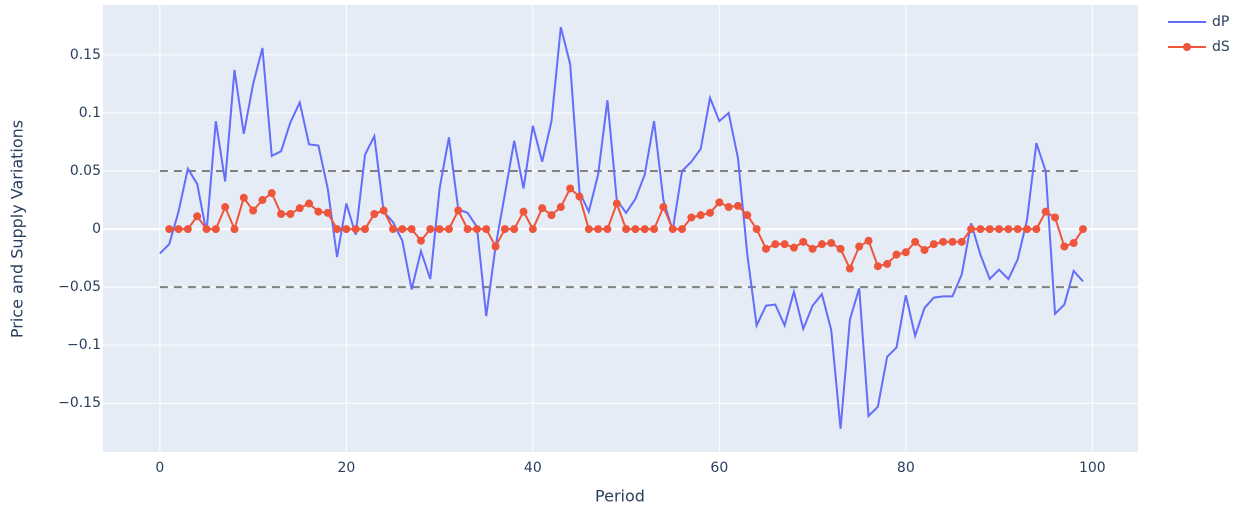  I want to click on legend-label: dS, so click(1221, 47).